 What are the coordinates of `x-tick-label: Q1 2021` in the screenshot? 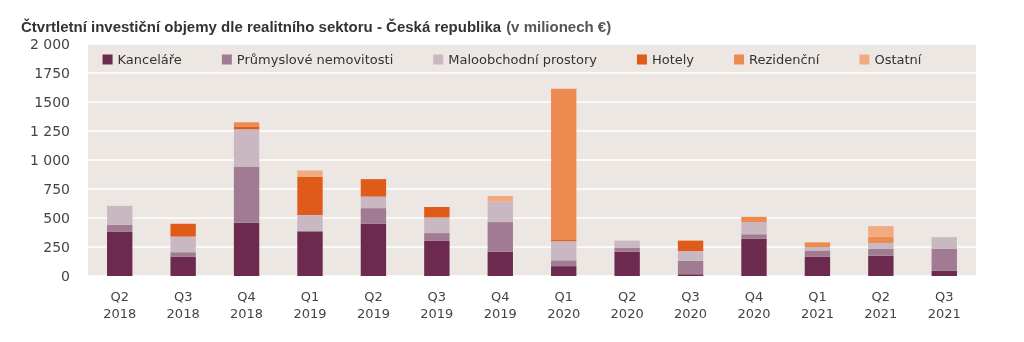 It's located at (817, 305).